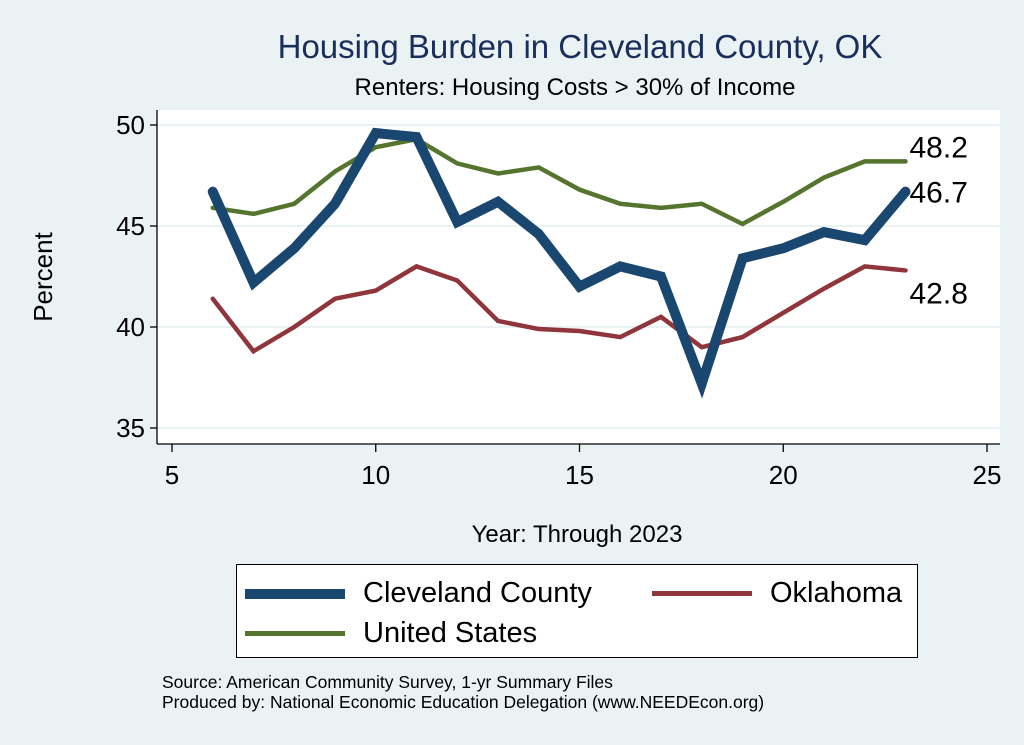 This screenshot has height=745, width=1024. Describe the element at coordinates (130, 226) in the screenshot. I see `y-tick-label: 45` at that location.